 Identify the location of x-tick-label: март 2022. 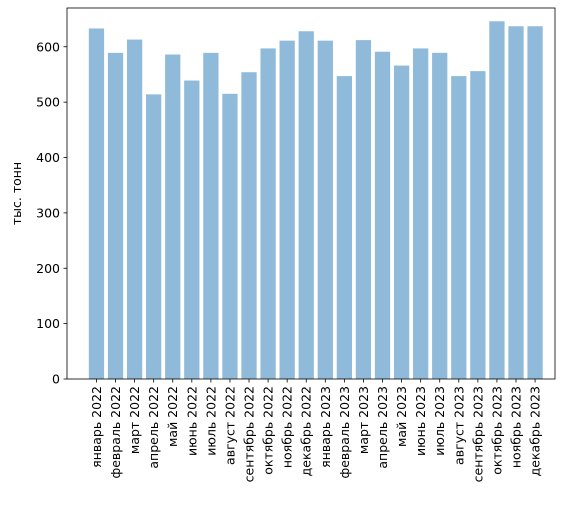
(134, 420).